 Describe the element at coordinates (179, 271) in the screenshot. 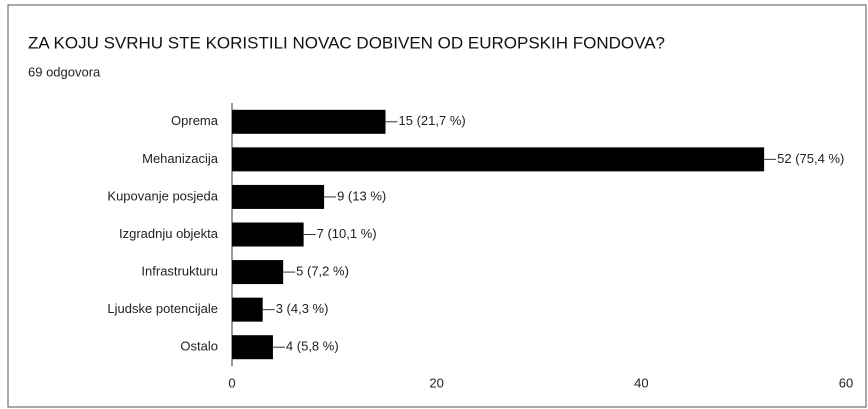

I see `y-tick-label: Infrastrukturu` at that location.